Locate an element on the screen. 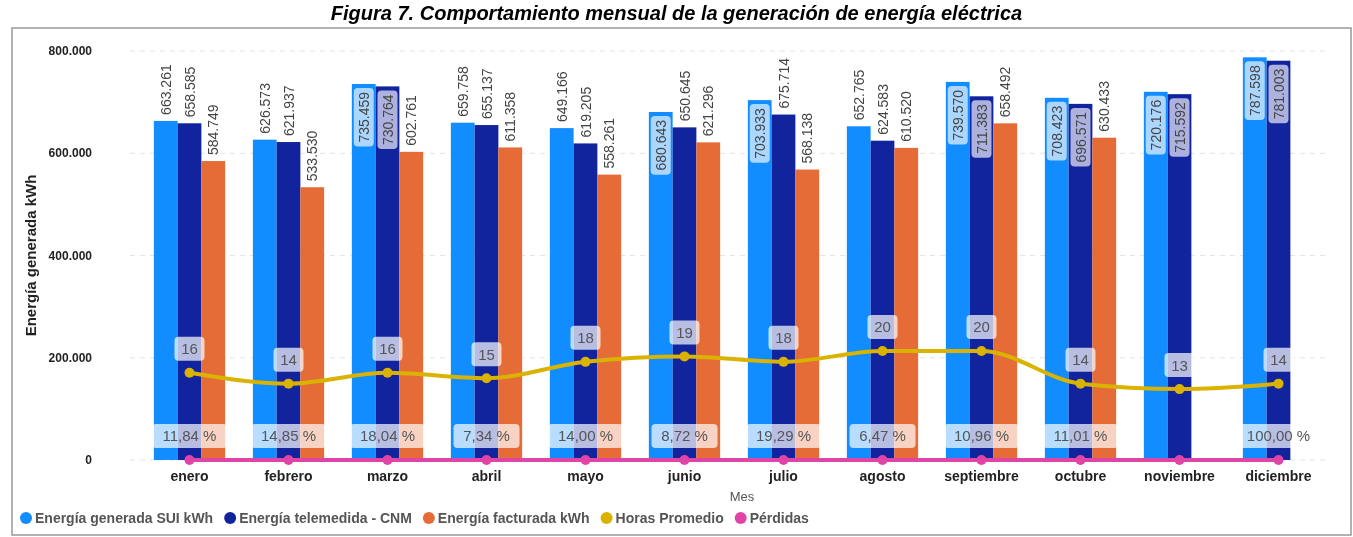 The image size is (1353, 537). y-tick-label: 0 is located at coordinates (89, 460).